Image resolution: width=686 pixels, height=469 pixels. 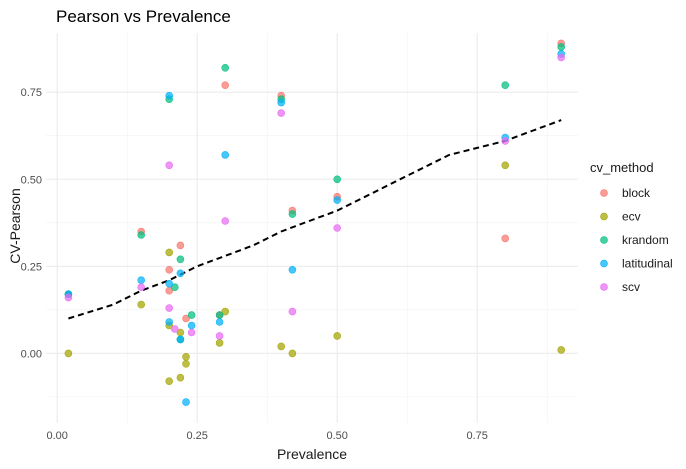 What do you see at coordinates (620, 287) in the screenshot?
I see `legend-item-scv: scv` at bounding box center [620, 287].